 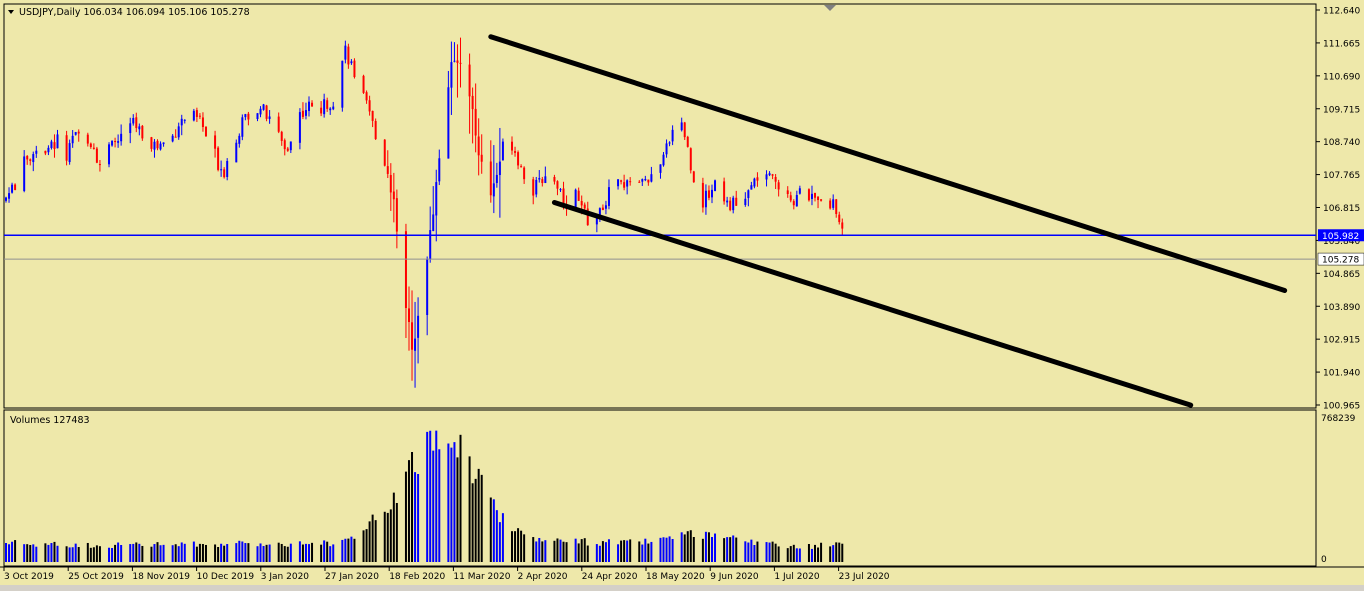 What do you see at coordinates (734, 577) in the screenshot?
I see `time-axis-label: 9 Jun 2020` at bounding box center [734, 577].